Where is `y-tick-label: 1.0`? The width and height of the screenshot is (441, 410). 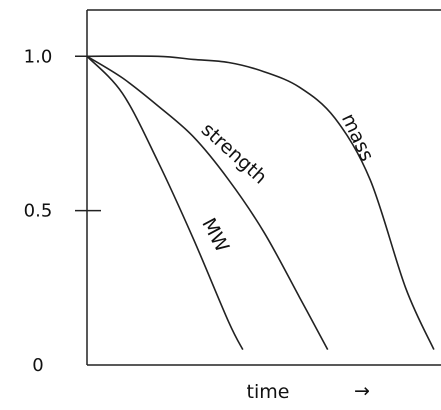 y-tick-label: 1.0 is located at coordinates (38, 56).